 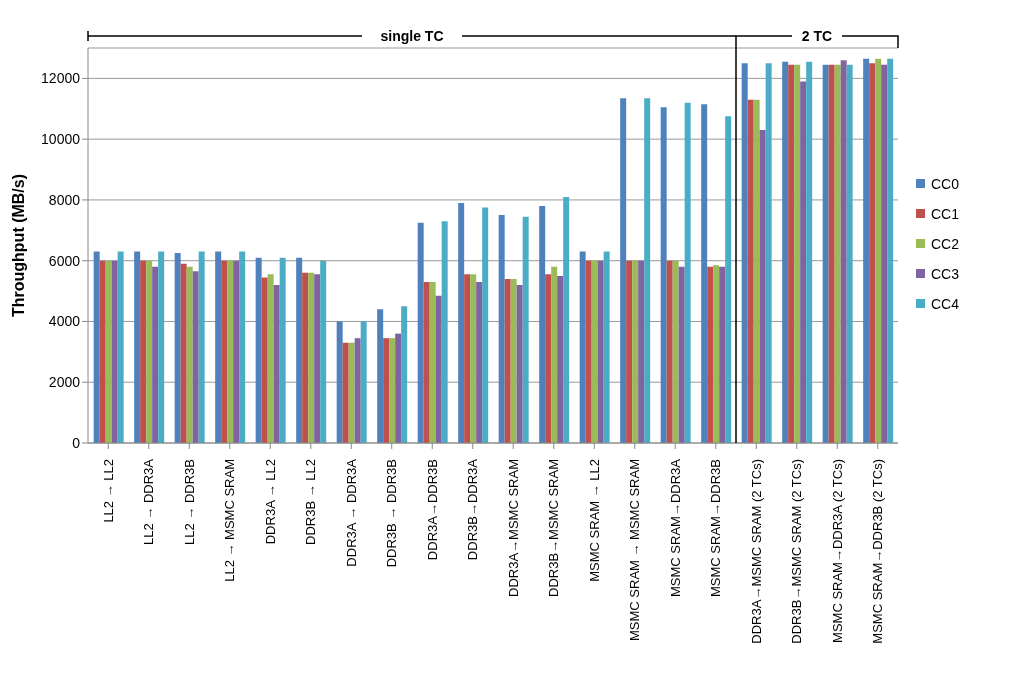 What do you see at coordinates (675, 527) in the screenshot?
I see `x-tick-label: MSMC SRAM→DDR3A` at bounding box center [675, 527].